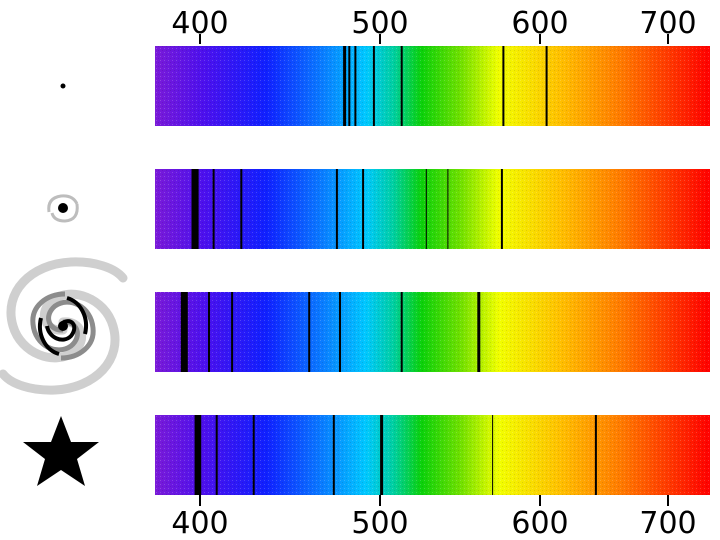 The height and width of the screenshot is (540, 720). Describe the element at coordinates (379, 523) in the screenshot. I see `bottom-tick-label-500: 500` at that location.